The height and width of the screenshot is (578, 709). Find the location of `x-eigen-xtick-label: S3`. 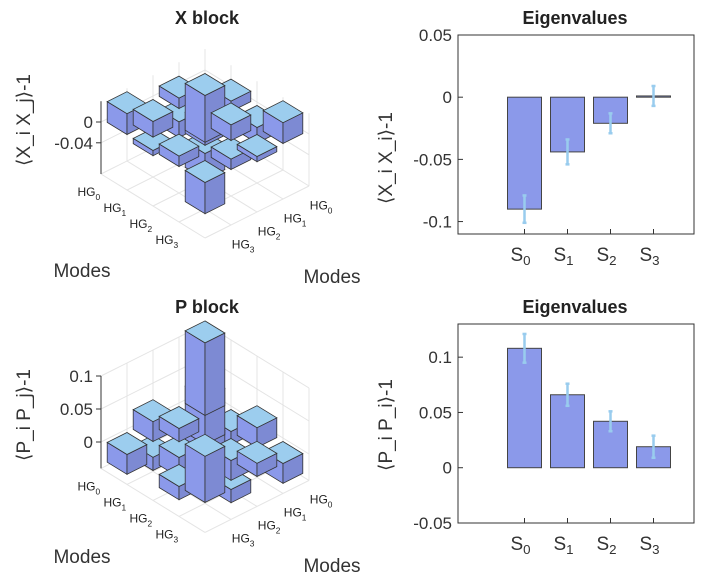

x-eigen-xtick-label: S3 is located at coordinates (649, 256).